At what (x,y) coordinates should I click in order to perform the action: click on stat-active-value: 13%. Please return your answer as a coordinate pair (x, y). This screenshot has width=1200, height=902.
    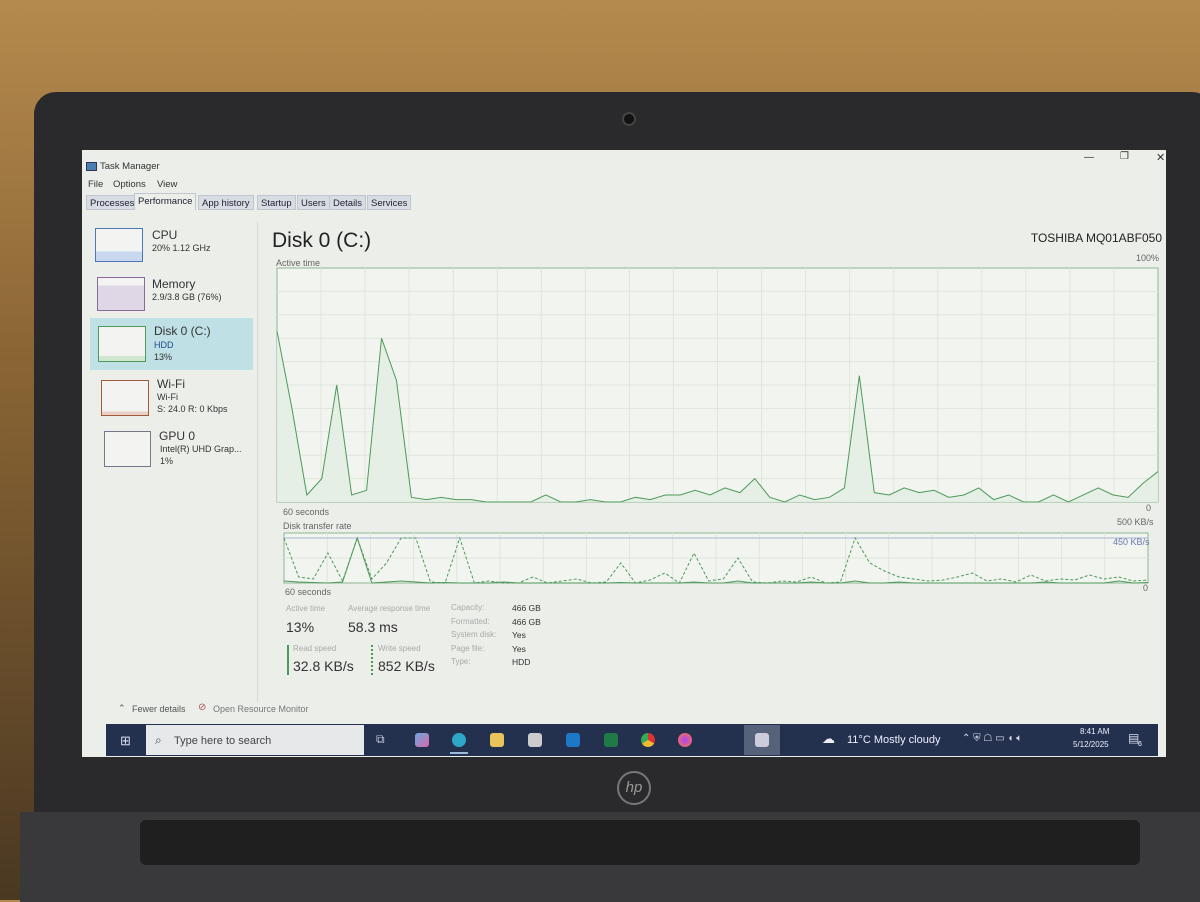
    Looking at the image, I should click on (300, 627).